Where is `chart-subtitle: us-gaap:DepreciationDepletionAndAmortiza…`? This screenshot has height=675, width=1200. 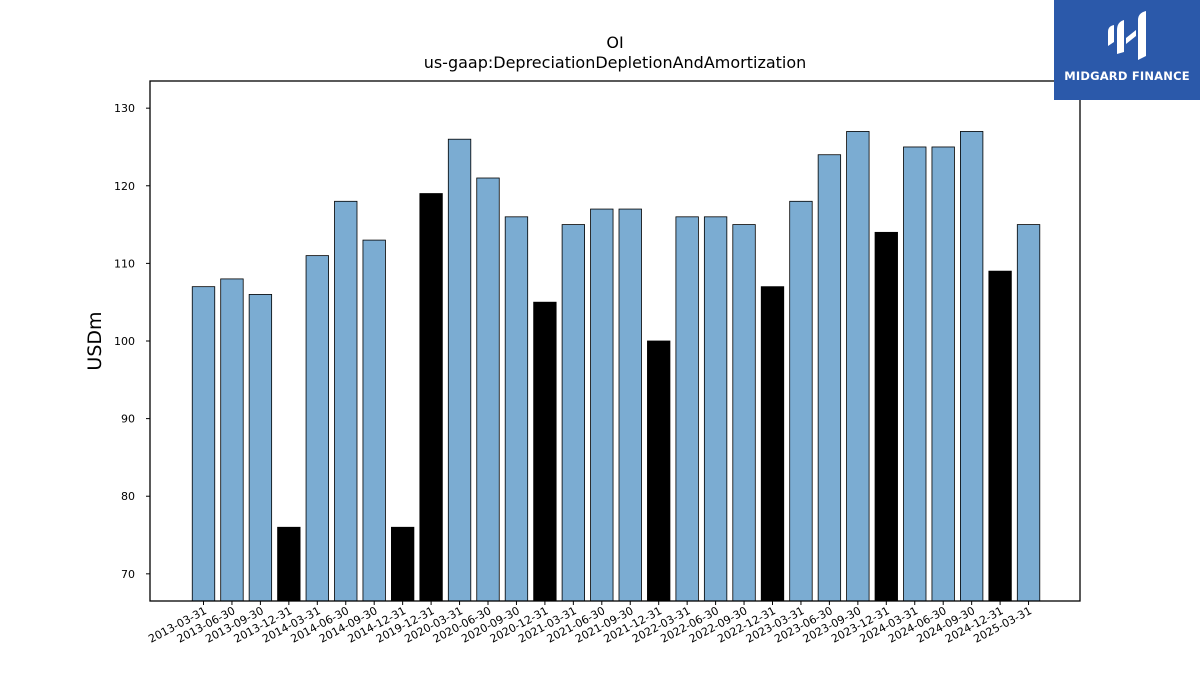
chart-subtitle: us-gaap:DepreciationDepletionAndAmortiza… is located at coordinates (615, 62).